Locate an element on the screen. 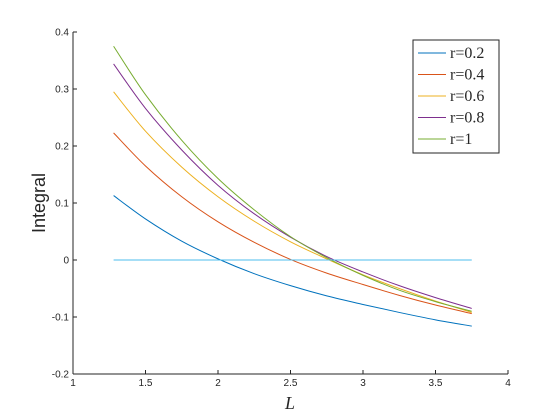 This screenshot has width=560, height=420. legend-label: r=0.2 is located at coordinates (467, 53).